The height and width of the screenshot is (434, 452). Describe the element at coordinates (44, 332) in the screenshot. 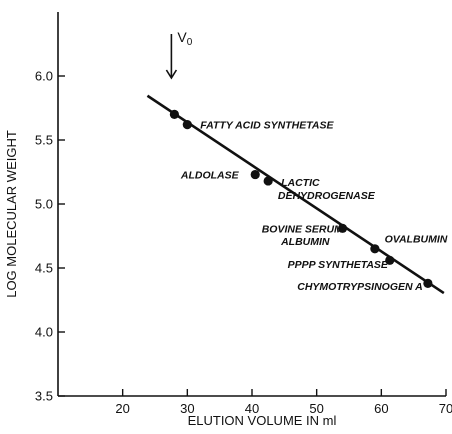

I see `y-tick-label: 4.0` at that location.